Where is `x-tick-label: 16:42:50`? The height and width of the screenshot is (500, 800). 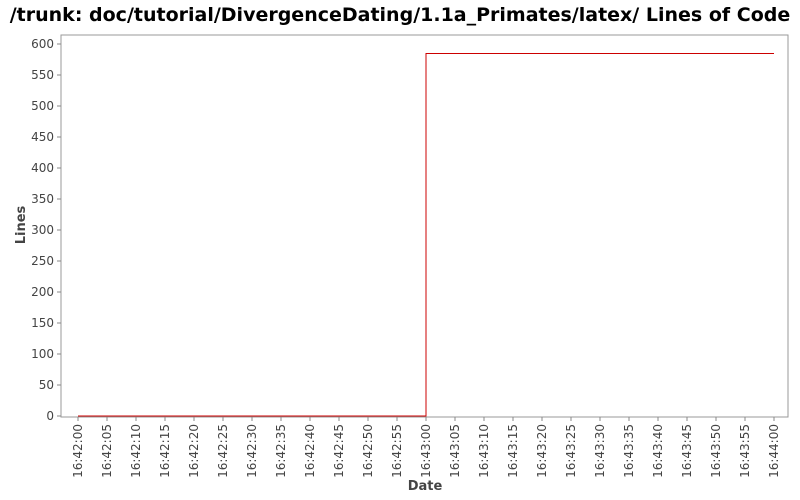 x-tick-label: 16:42:50 is located at coordinates (368, 451).